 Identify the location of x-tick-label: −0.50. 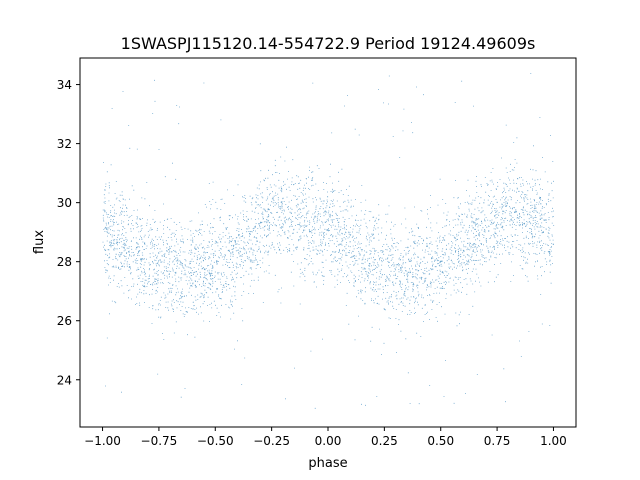
(215, 441).